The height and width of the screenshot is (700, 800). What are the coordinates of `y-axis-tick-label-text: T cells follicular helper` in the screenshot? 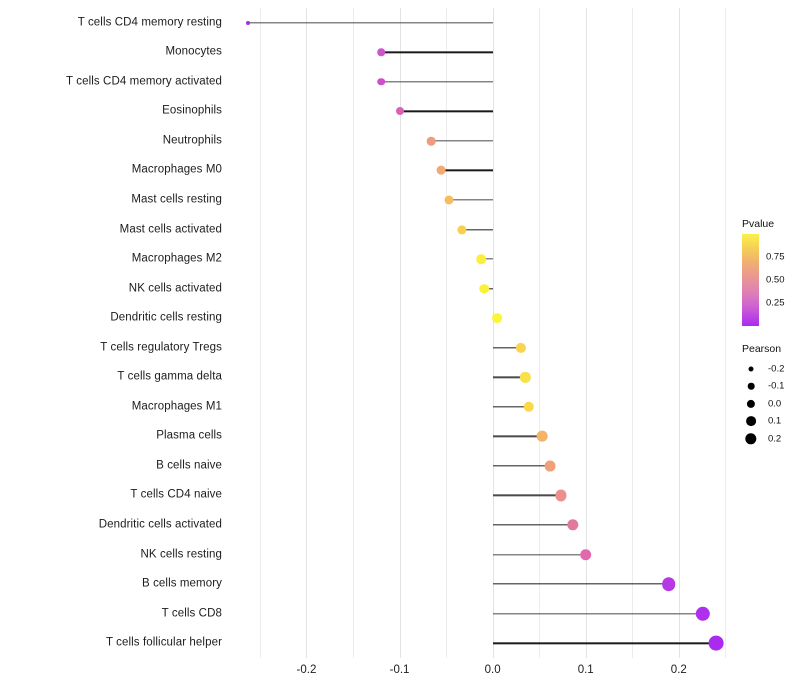 It's located at (163, 642).